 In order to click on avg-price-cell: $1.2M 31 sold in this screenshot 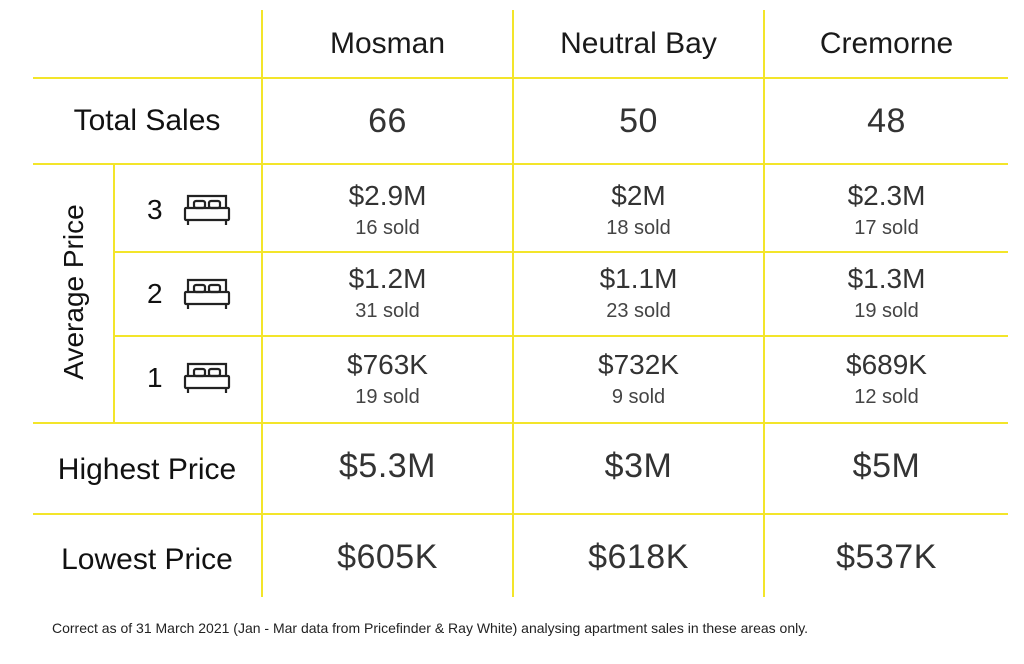, I will do `click(387, 293)`.